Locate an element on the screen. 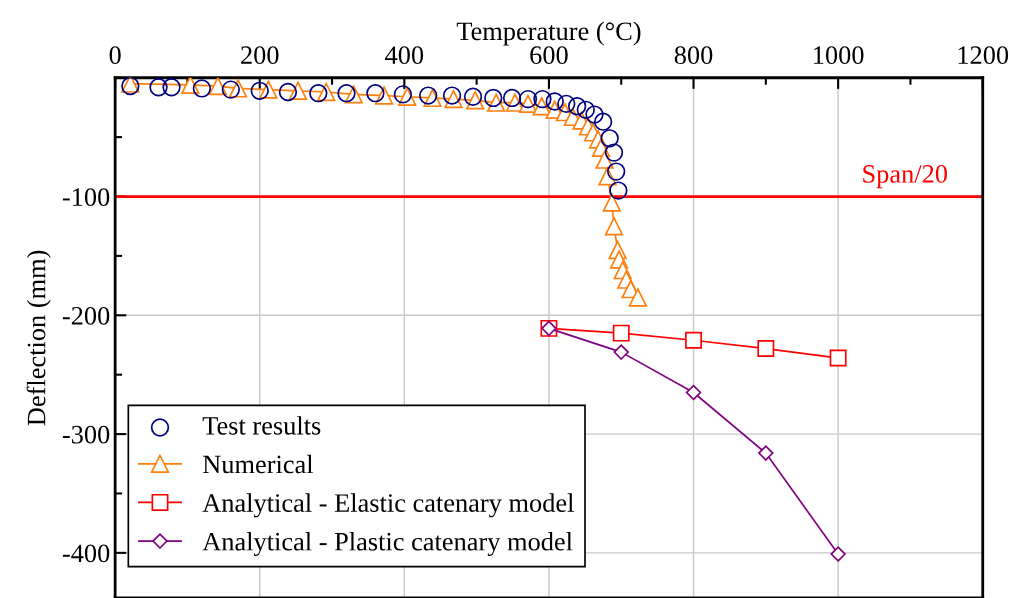 This screenshot has width=1010, height=598. x-tick-label: 400 is located at coordinates (404, 55).